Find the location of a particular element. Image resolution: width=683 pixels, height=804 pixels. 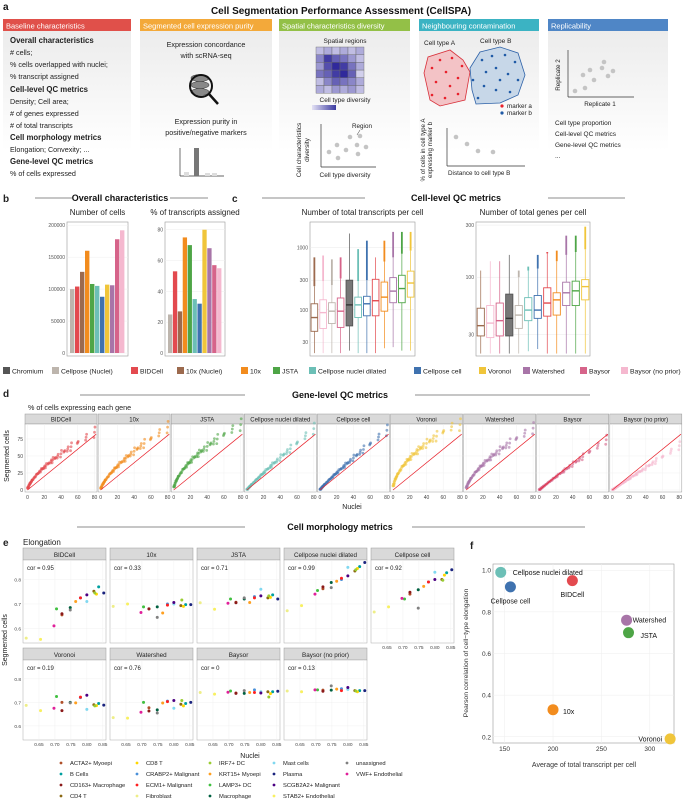

y-tick-label: 0.4 is located at coordinates (486, 696).